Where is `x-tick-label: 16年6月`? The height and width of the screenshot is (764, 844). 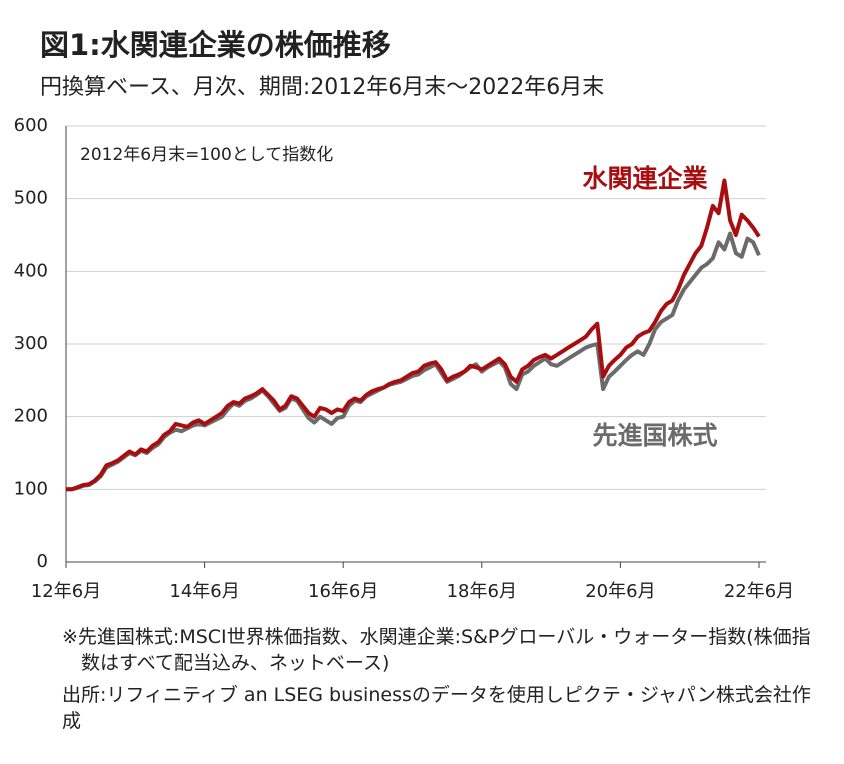
x-tick-label: 16年6月 is located at coordinates (343, 591).